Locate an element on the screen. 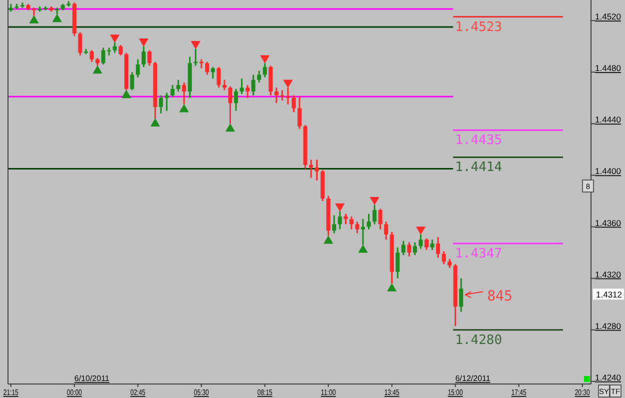 This screenshot has width=625, height=398. ref-line-label: 1.4435 is located at coordinates (478, 140).